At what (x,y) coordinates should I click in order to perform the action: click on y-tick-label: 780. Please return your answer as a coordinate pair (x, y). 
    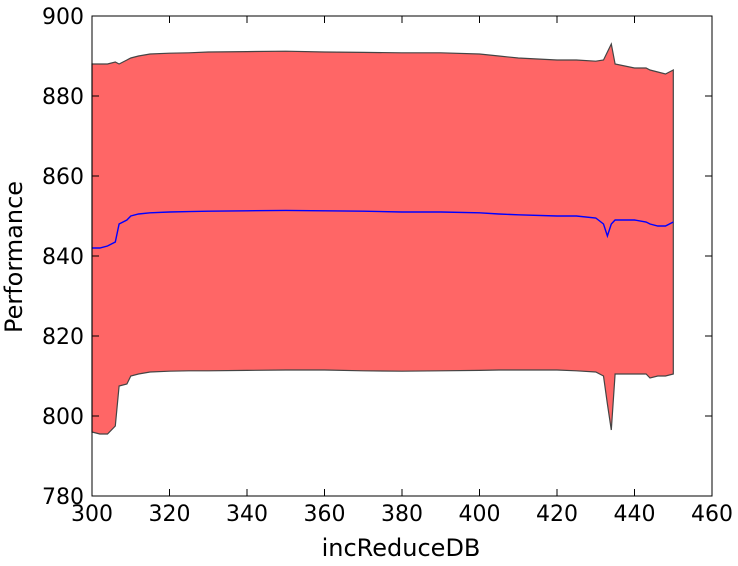
    Looking at the image, I should click on (63, 497).